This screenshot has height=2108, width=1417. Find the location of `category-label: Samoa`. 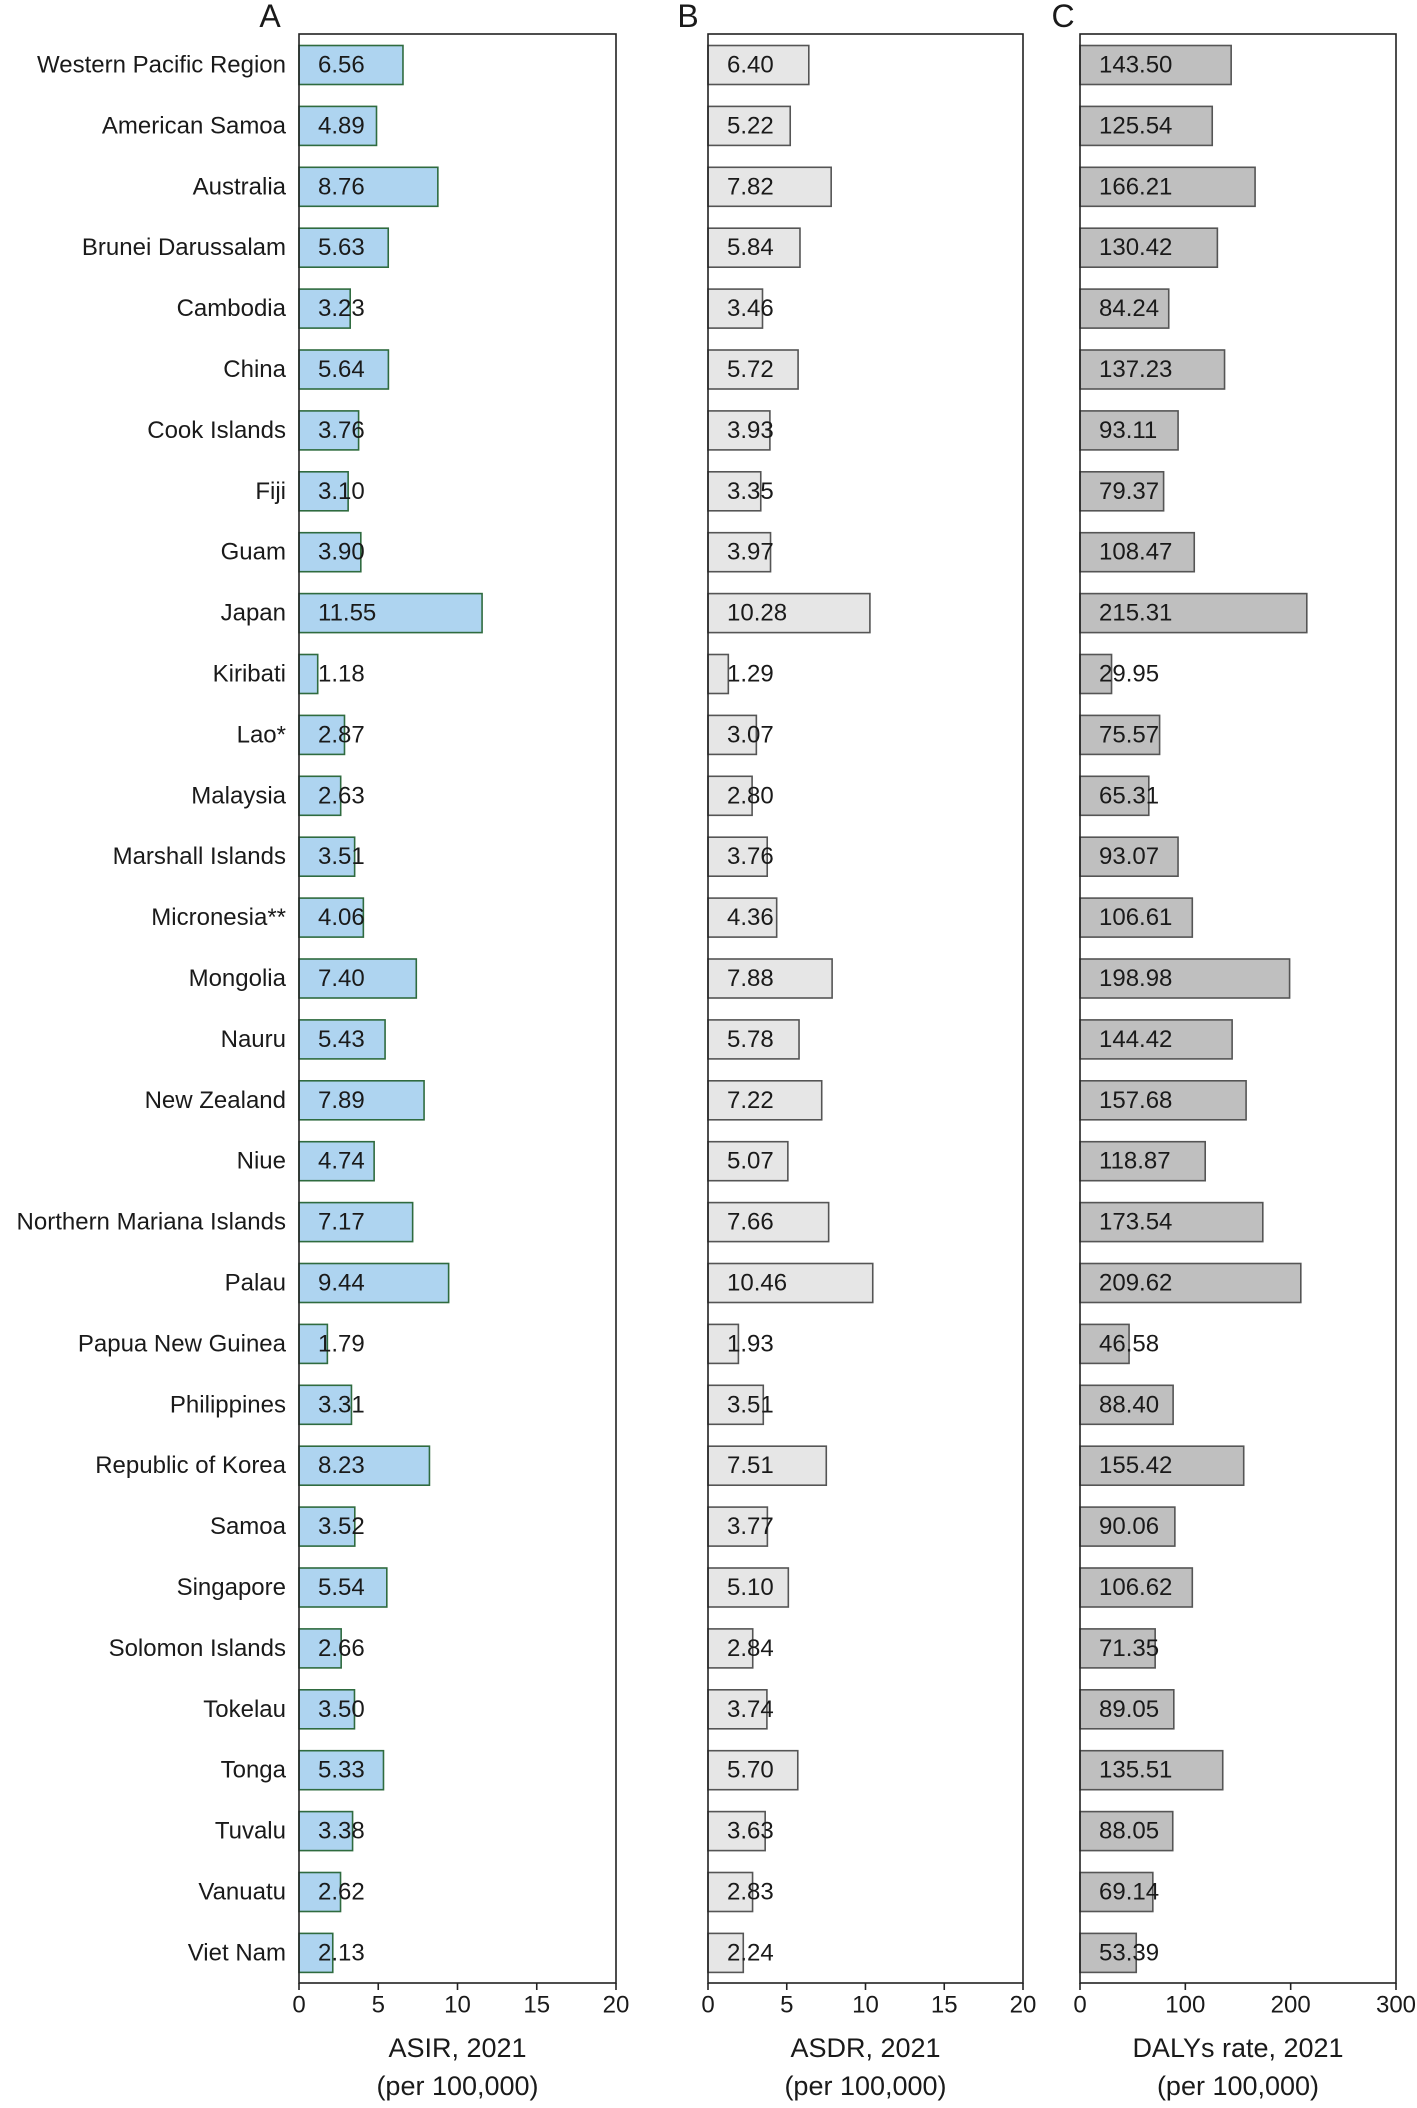

category-label: Samoa is located at coordinates (248, 1526).